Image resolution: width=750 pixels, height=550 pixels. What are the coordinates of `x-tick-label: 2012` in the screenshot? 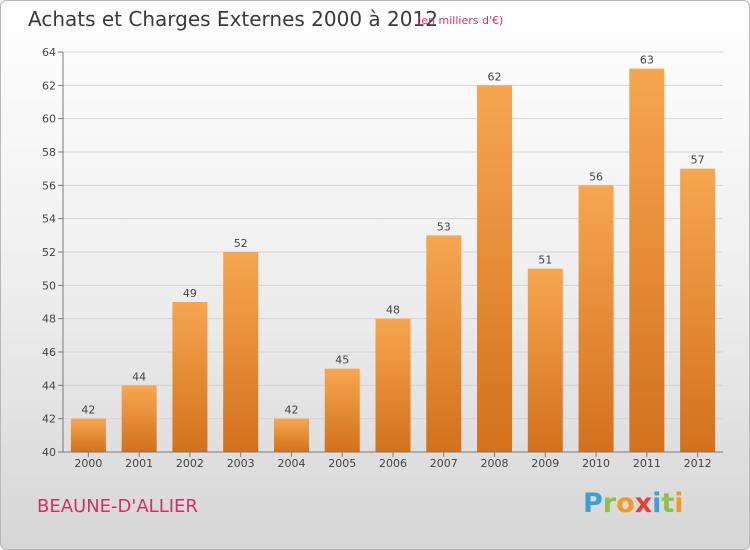 It's located at (698, 463).